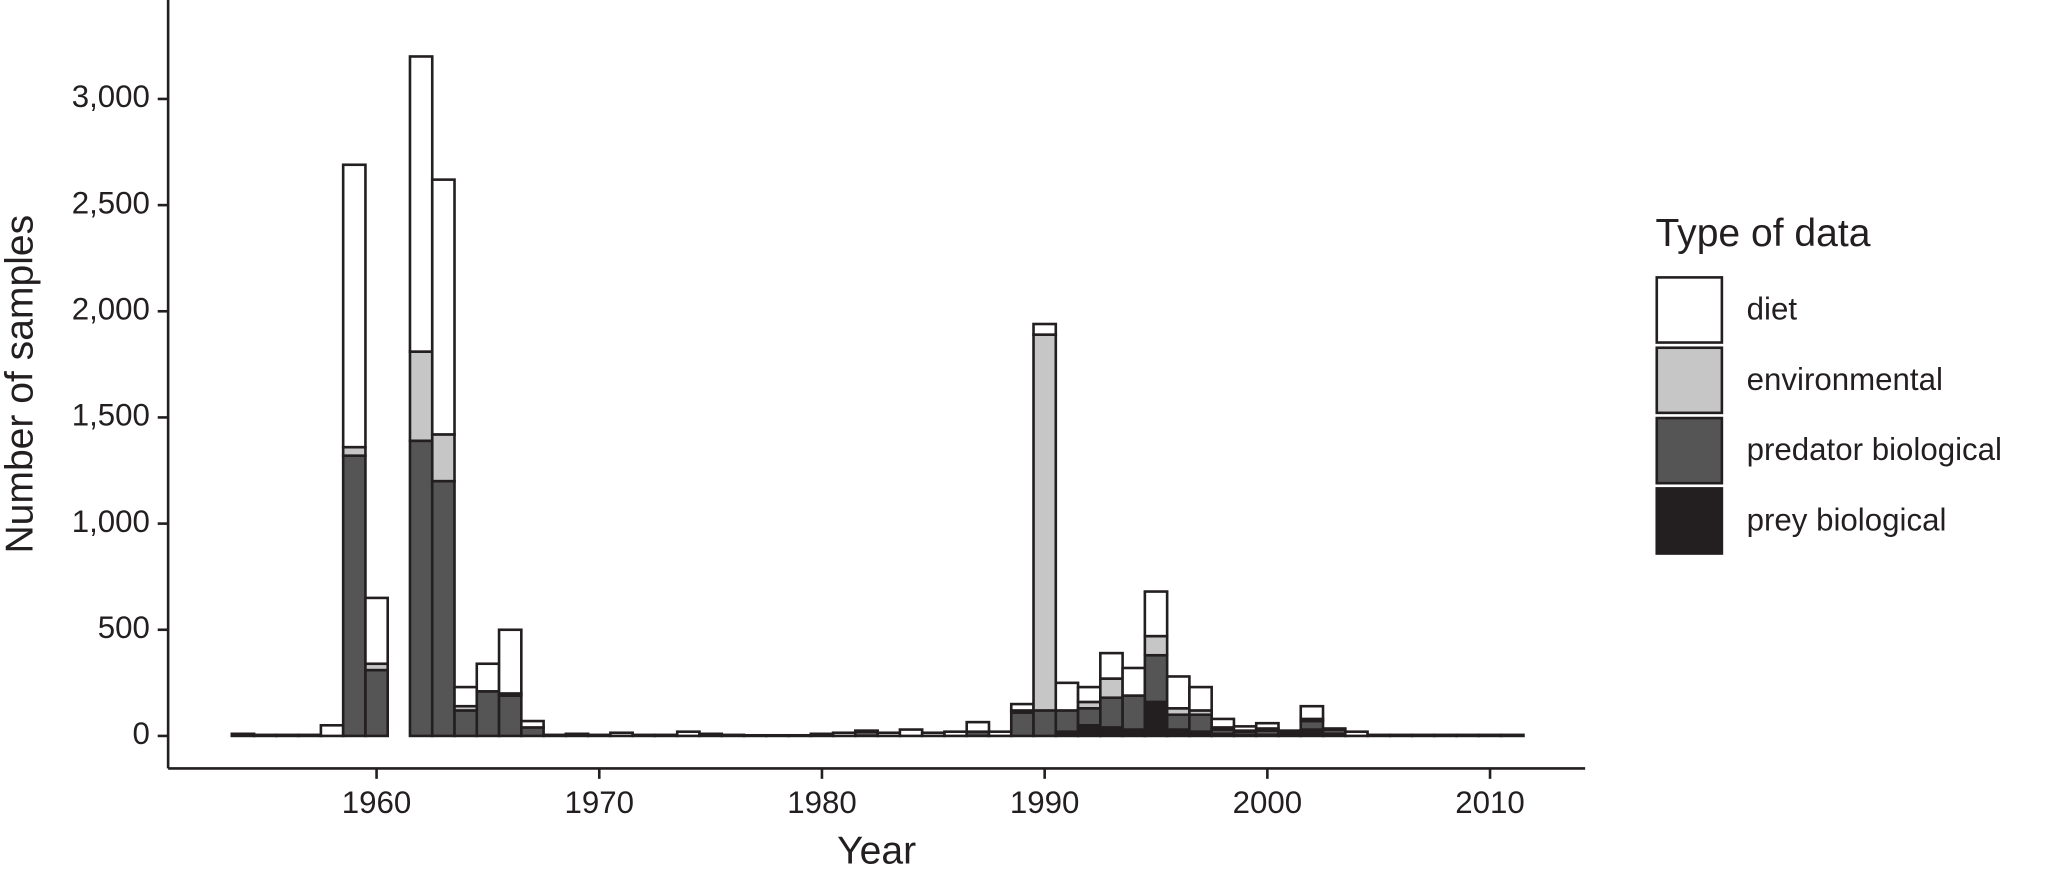 Image resolution: width=2045 pixels, height=875 pixels. What do you see at coordinates (111, 309) in the screenshot?
I see `y-tick-label: 2,000` at bounding box center [111, 309].